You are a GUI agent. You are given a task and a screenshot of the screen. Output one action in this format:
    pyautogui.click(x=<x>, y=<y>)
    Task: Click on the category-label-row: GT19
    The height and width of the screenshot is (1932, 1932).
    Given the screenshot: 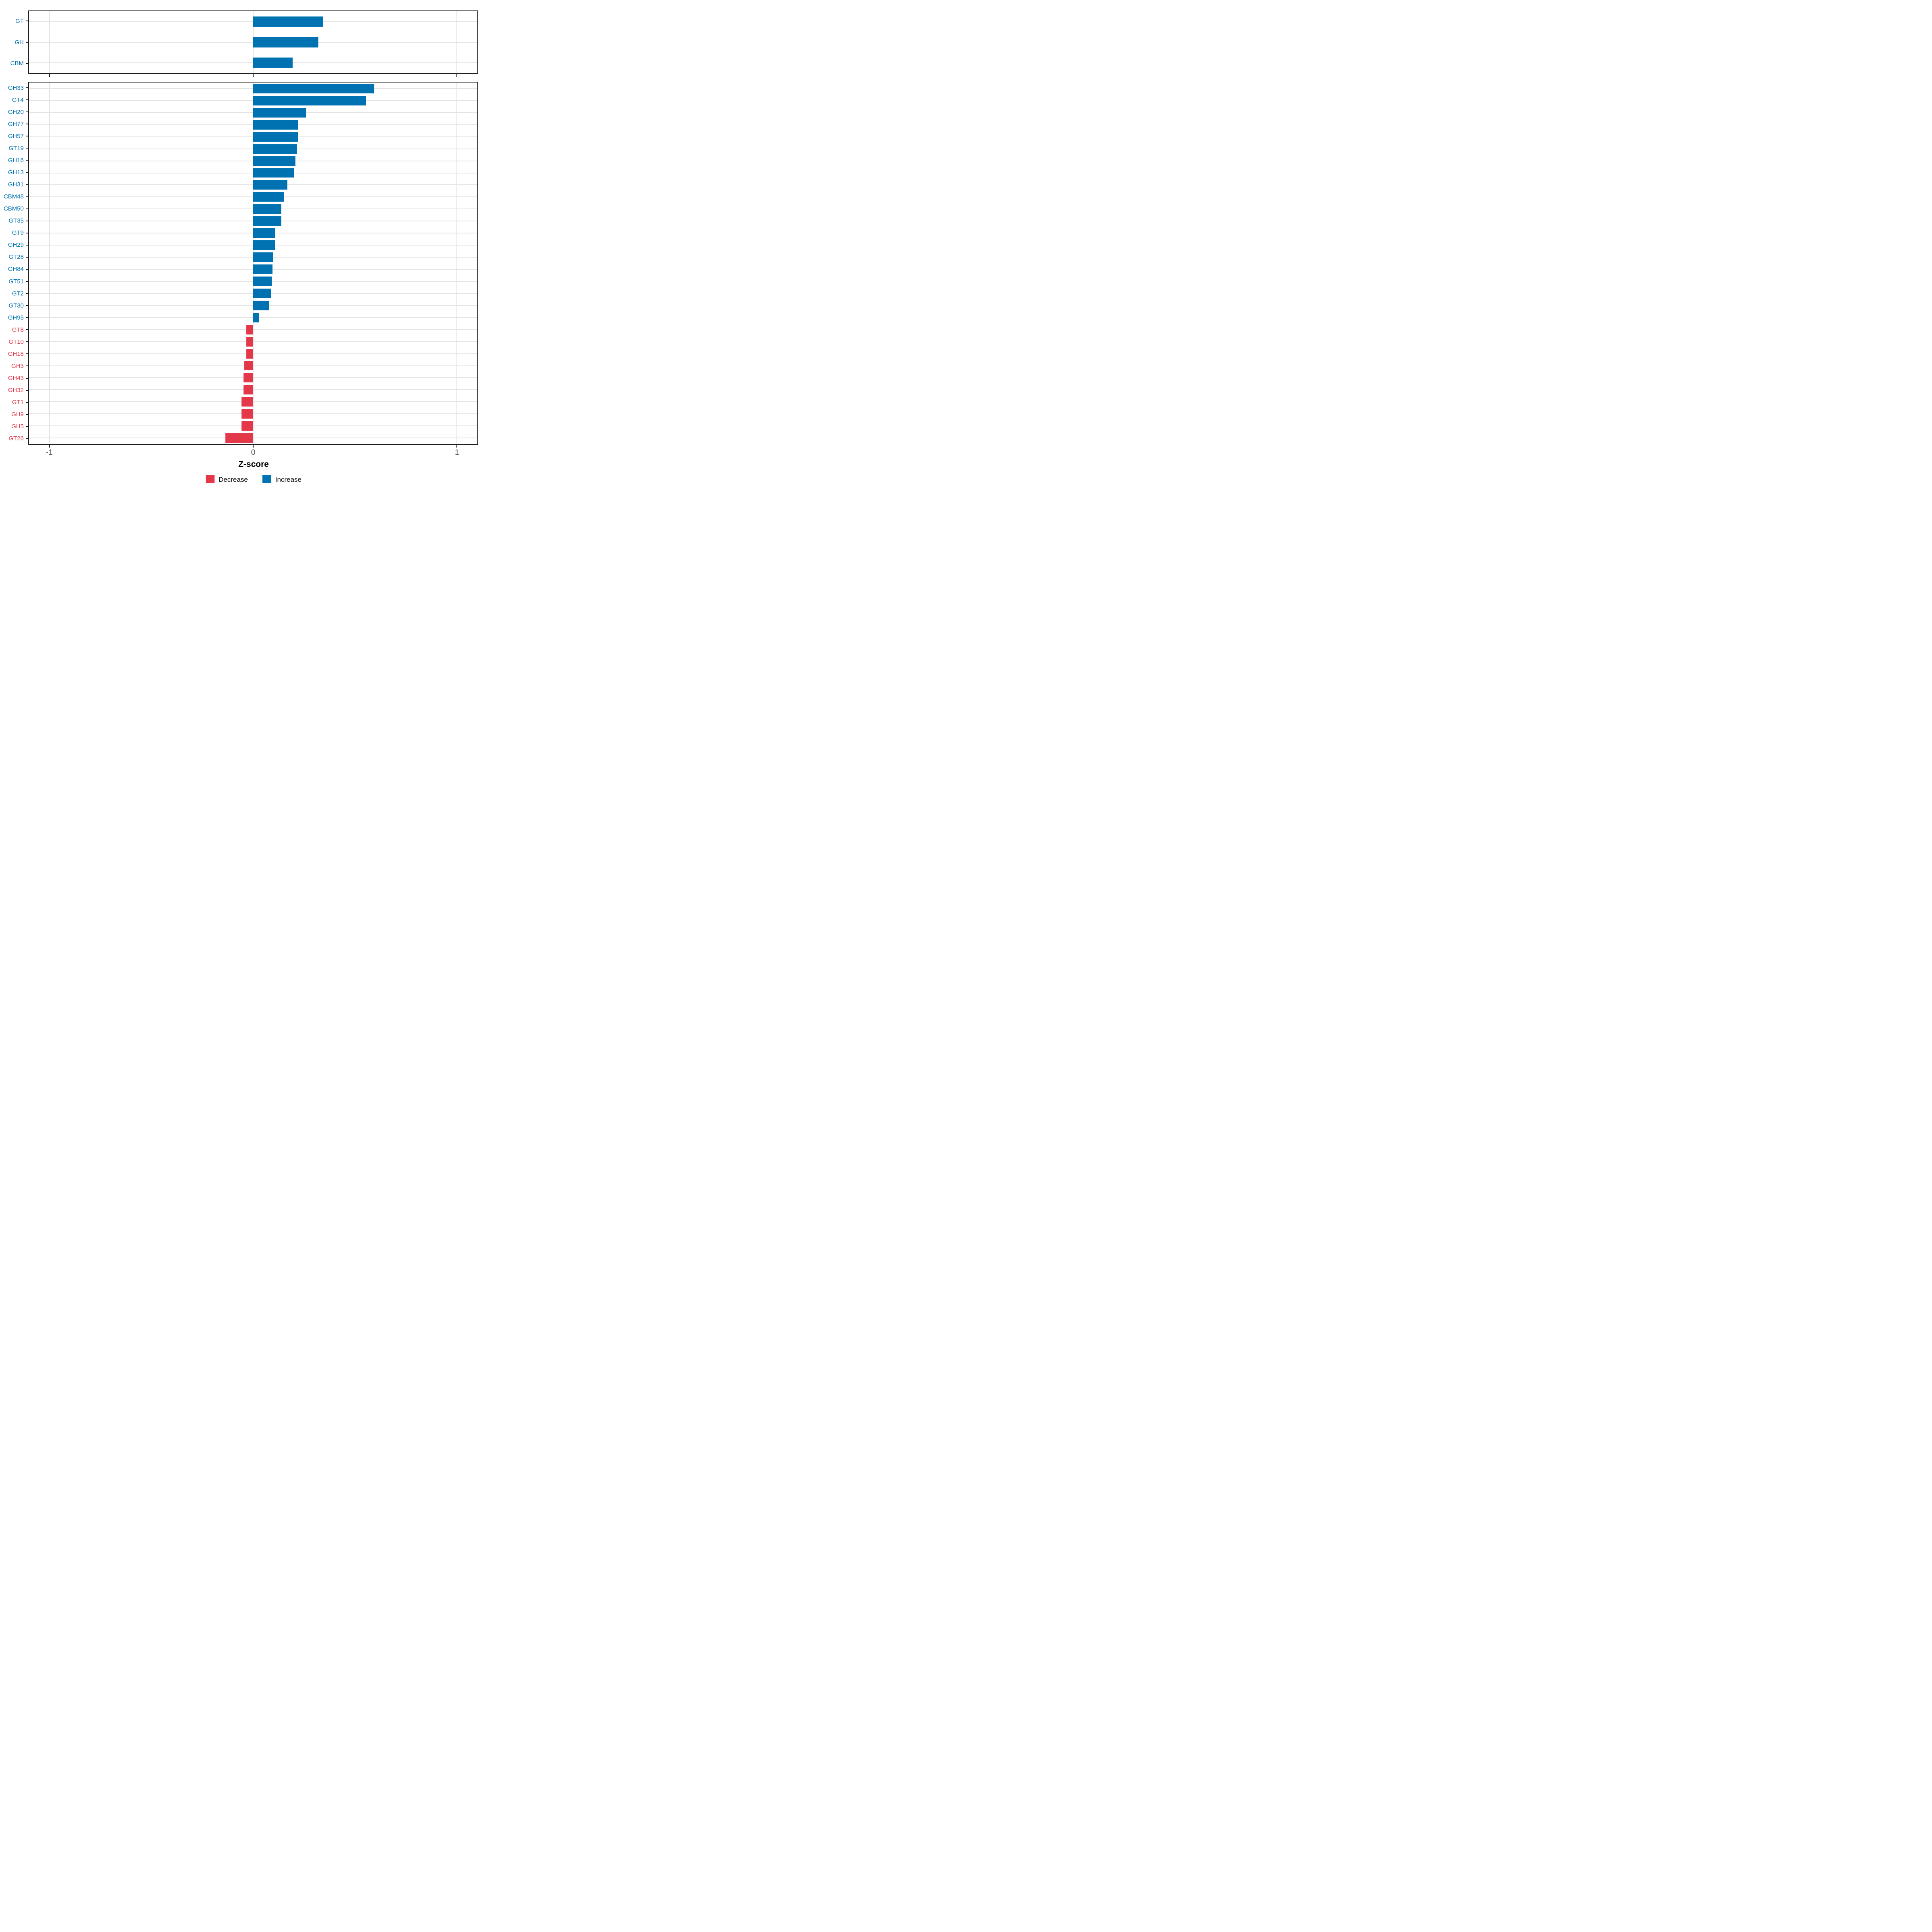 What is the action you would take?
    pyautogui.click(x=14, y=148)
    